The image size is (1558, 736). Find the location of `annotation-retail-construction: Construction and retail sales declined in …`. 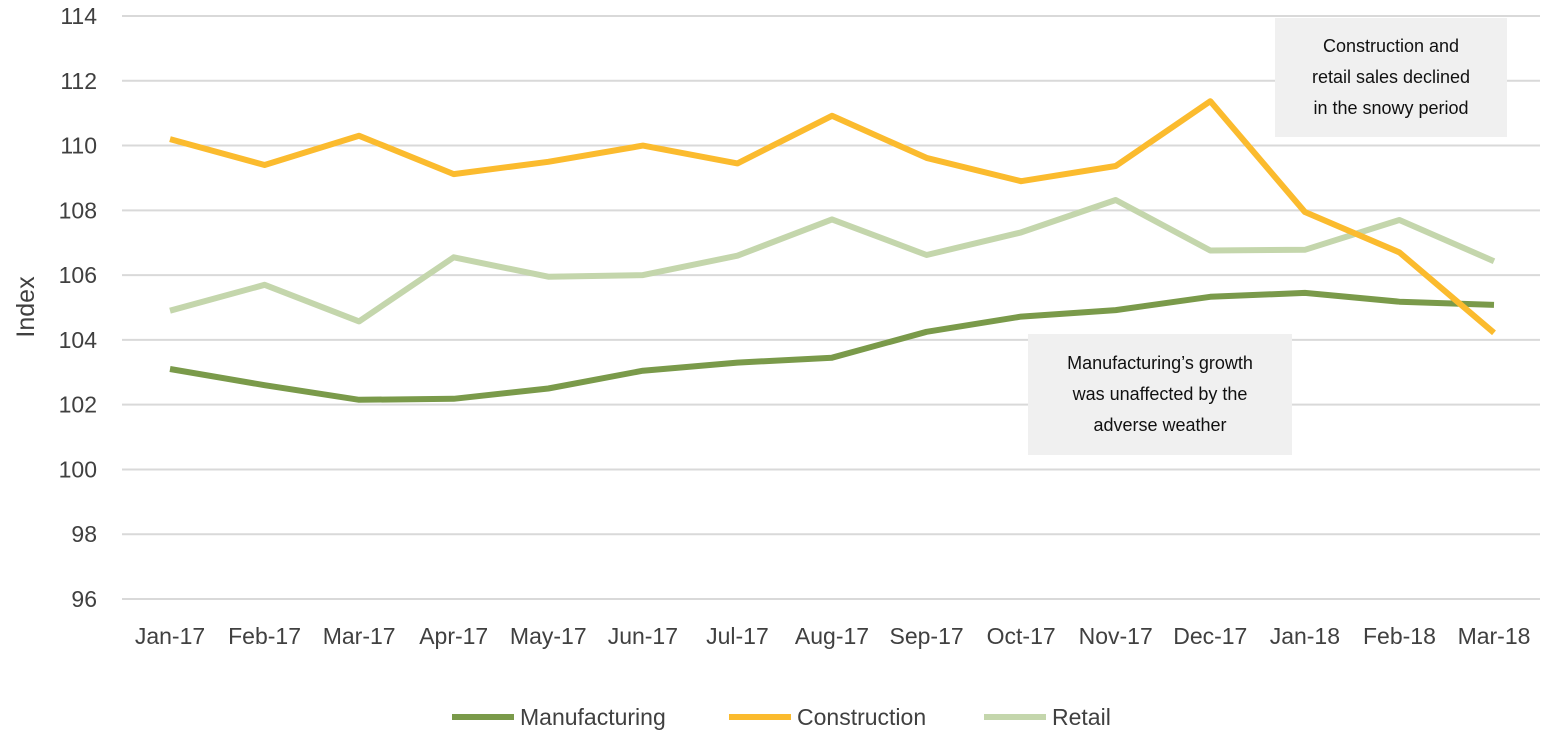

annotation-retail-construction: Construction and retail sales declined in … is located at coordinates (1391, 77).